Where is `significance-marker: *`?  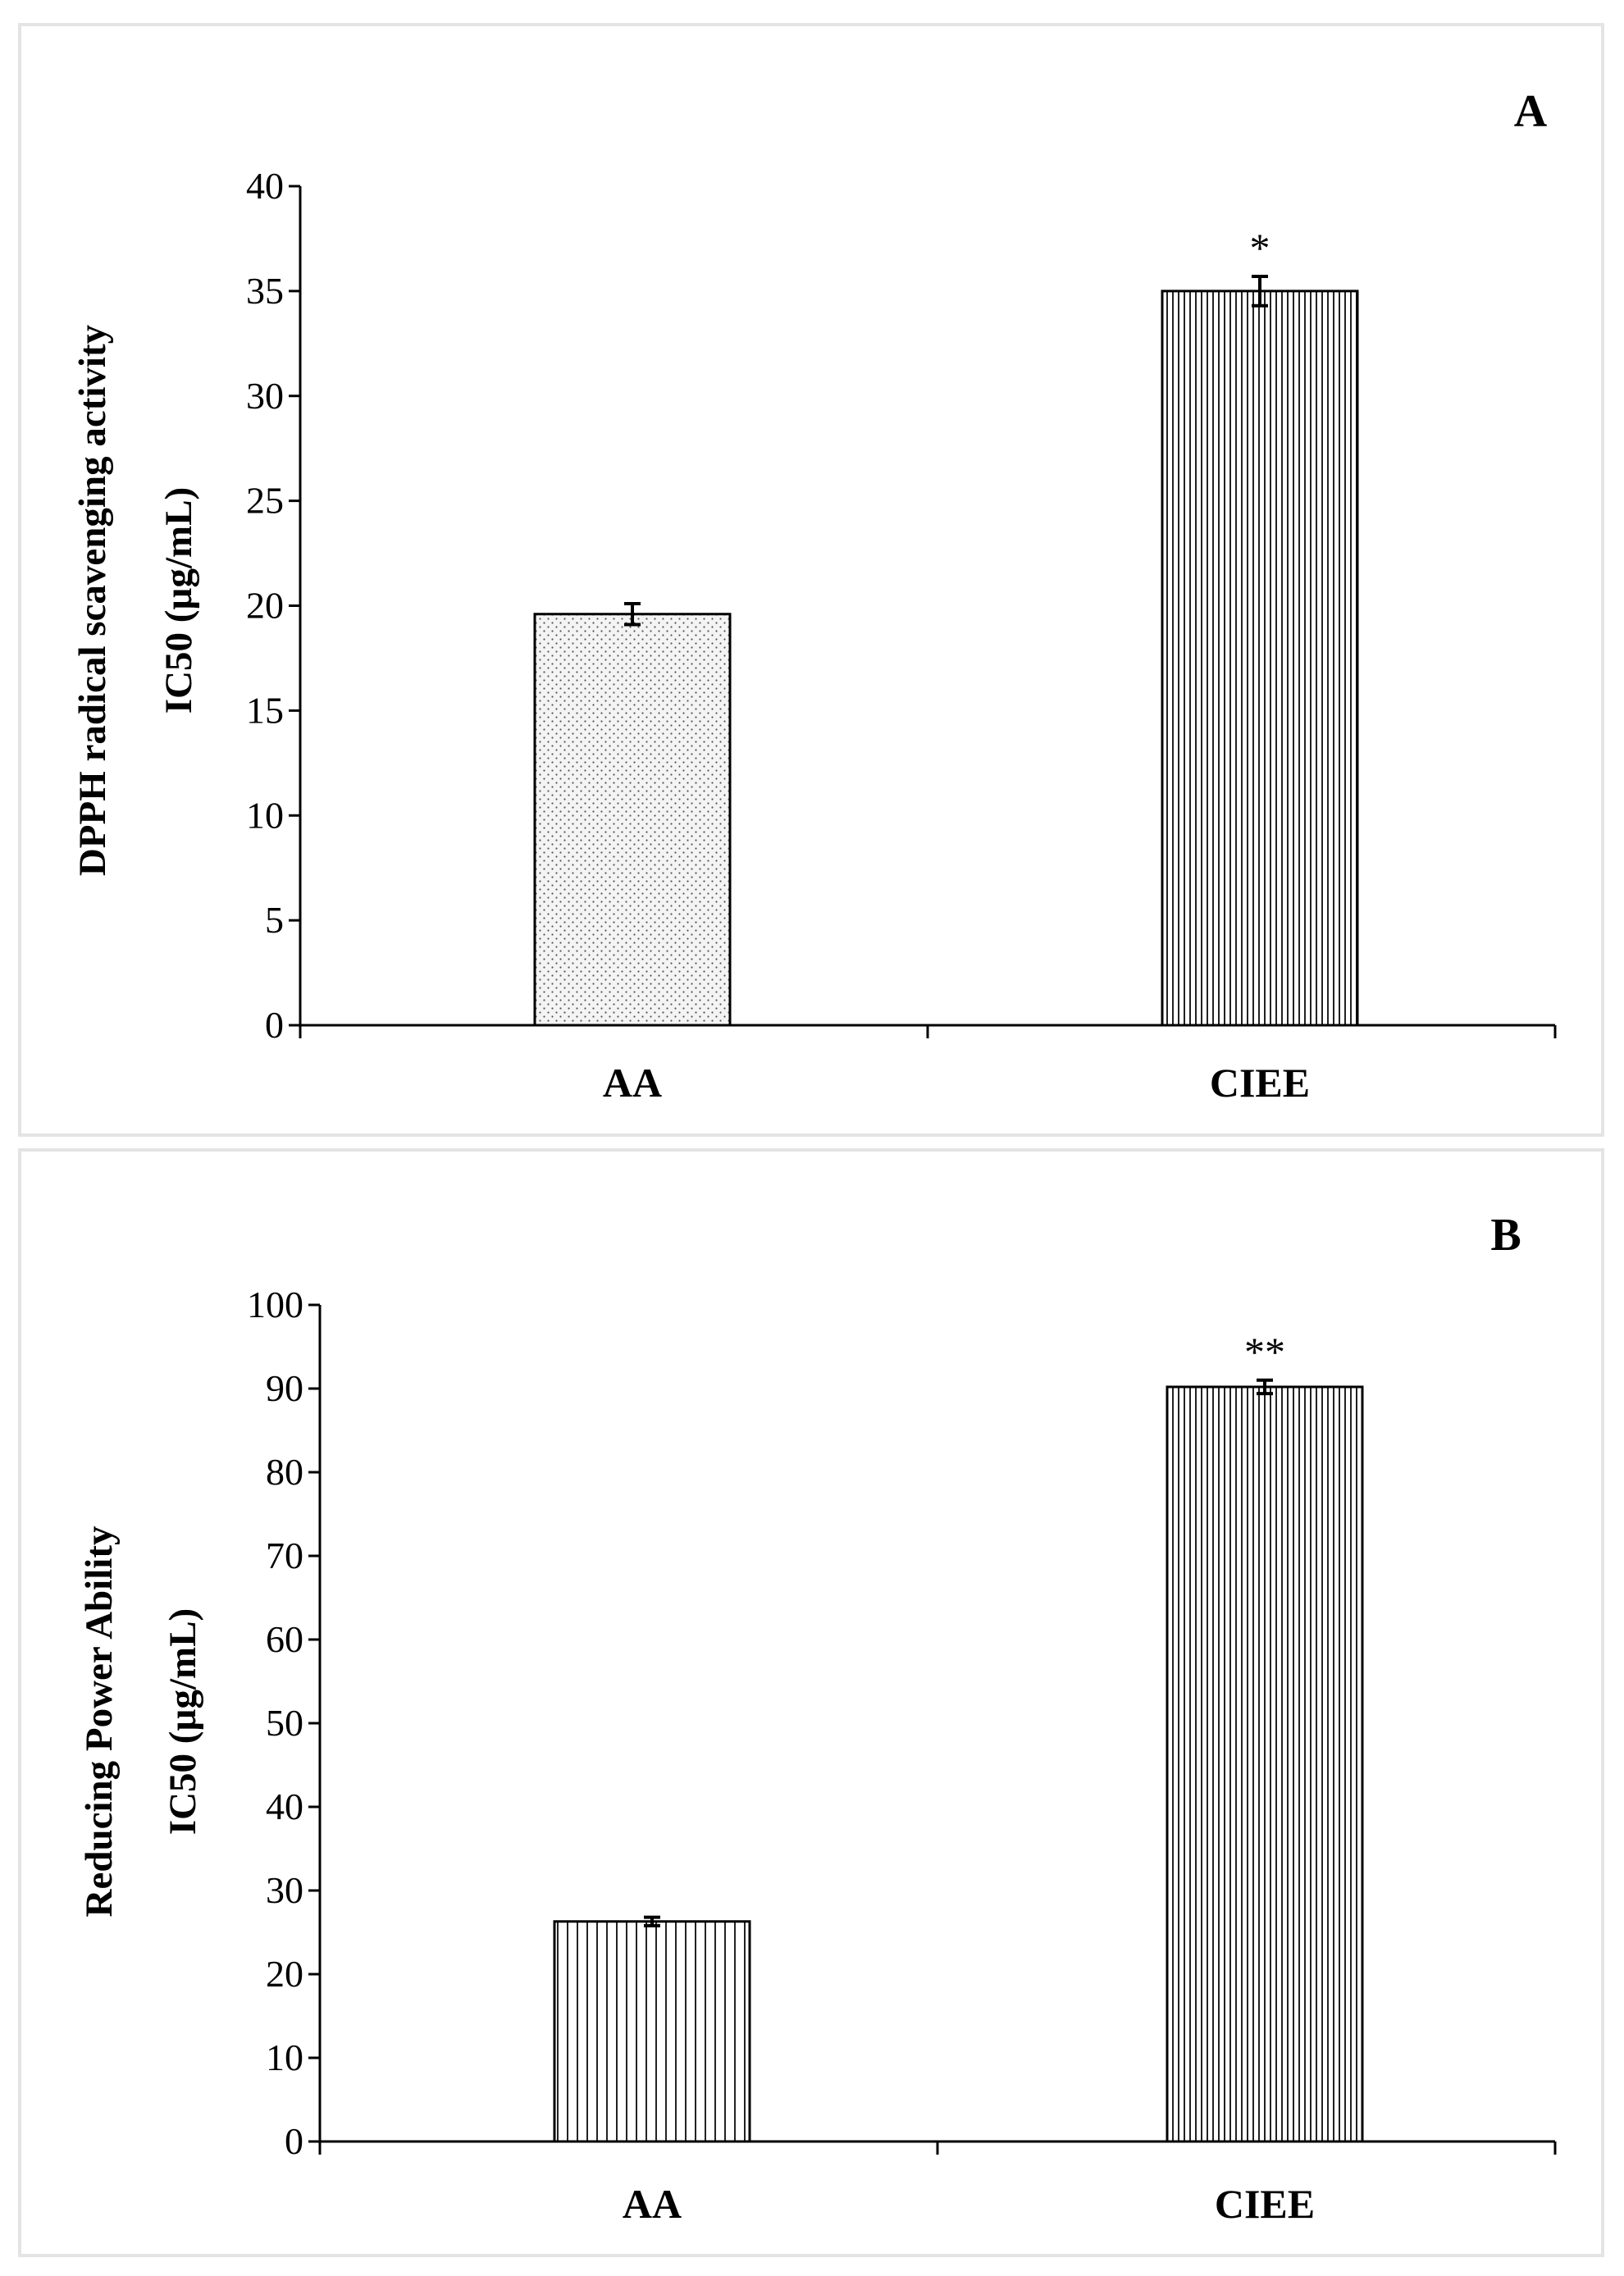
significance-marker: * is located at coordinates (1260, 248).